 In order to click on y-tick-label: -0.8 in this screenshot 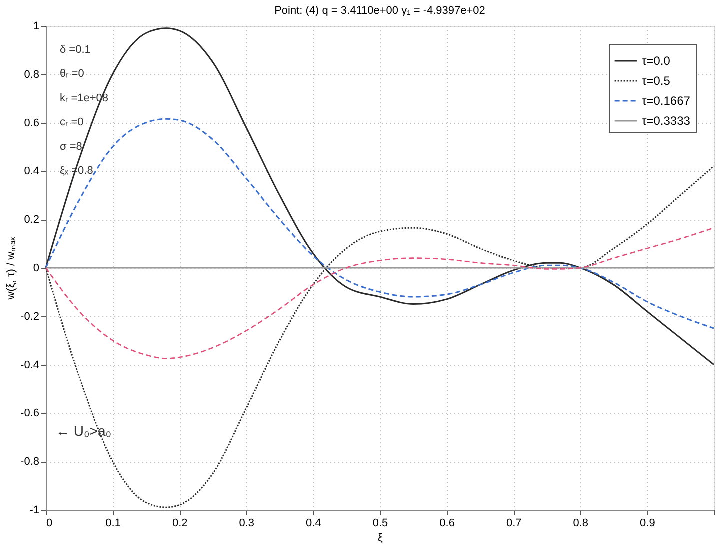, I will do `click(30, 462)`.